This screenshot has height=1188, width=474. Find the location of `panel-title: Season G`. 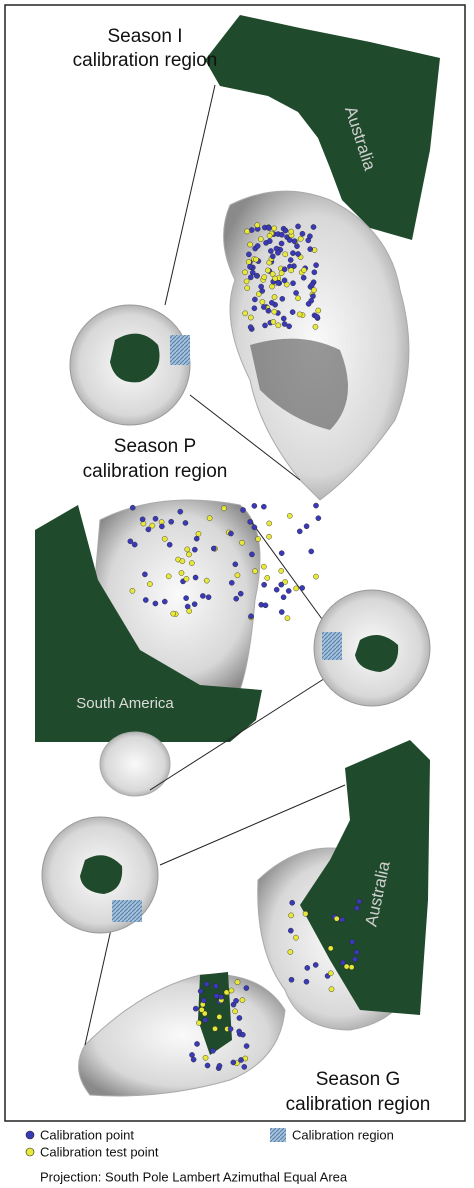

panel-title: Season G is located at coordinates (358, 1079).